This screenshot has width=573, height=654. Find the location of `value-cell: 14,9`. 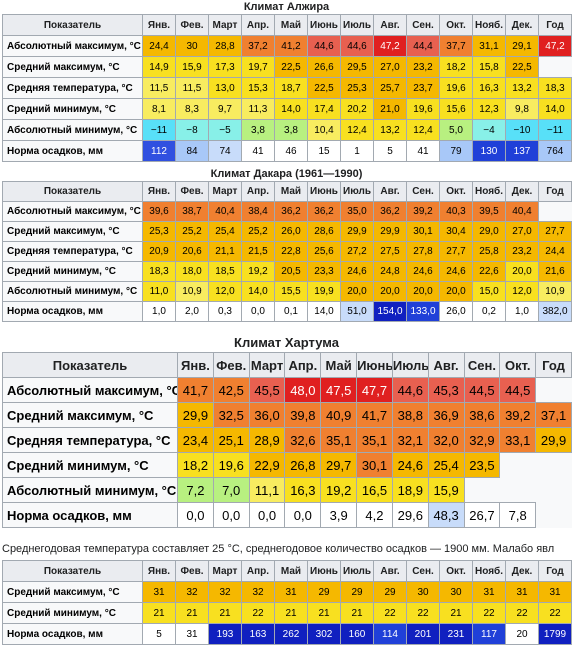

value-cell: 14,9 is located at coordinates (159, 67).